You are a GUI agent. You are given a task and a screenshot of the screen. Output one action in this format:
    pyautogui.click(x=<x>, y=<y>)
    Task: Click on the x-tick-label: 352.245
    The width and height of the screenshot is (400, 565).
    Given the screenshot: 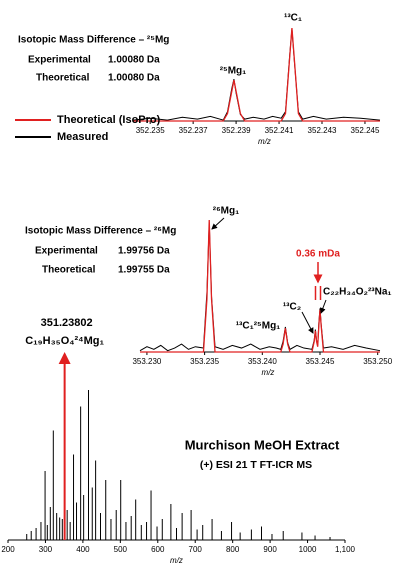 What is the action you would take?
    pyautogui.click(x=365, y=130)
    